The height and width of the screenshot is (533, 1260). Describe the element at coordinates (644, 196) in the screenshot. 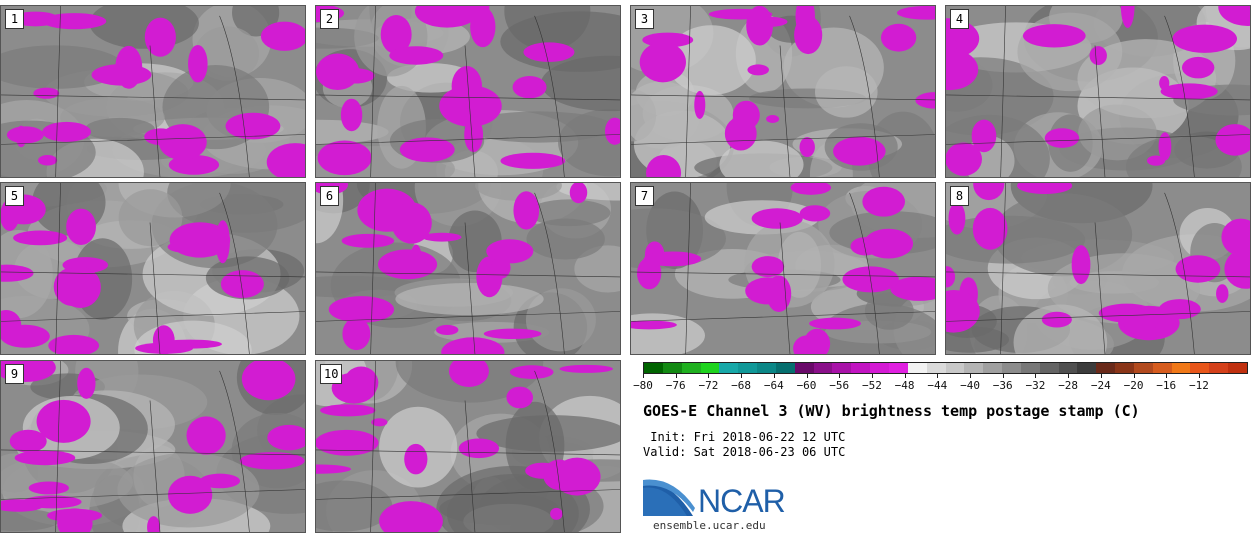

I see `panel-number-label: 7` at that location.